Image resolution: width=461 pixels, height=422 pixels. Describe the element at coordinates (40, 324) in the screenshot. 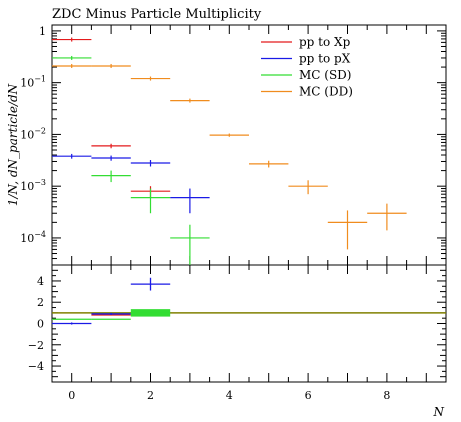

I see `ratio-y-tick-label: 0` at that location.